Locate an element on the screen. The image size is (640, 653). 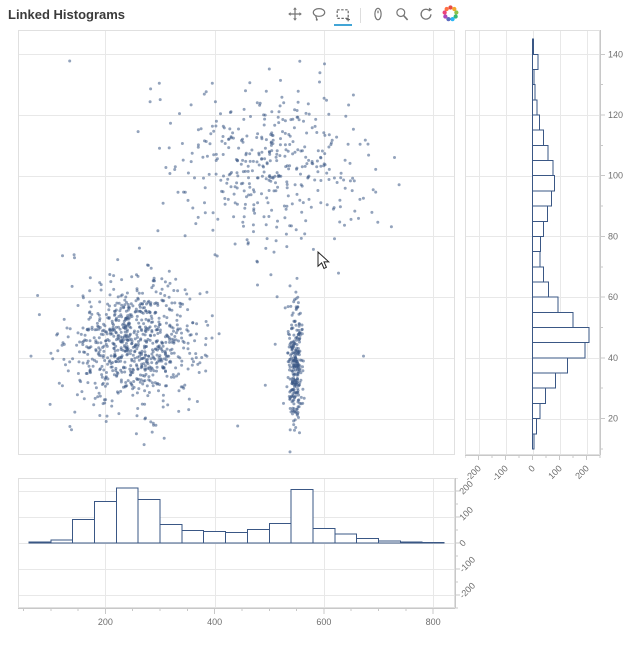
box-select-tool-button is located at coordinates (343, 15).